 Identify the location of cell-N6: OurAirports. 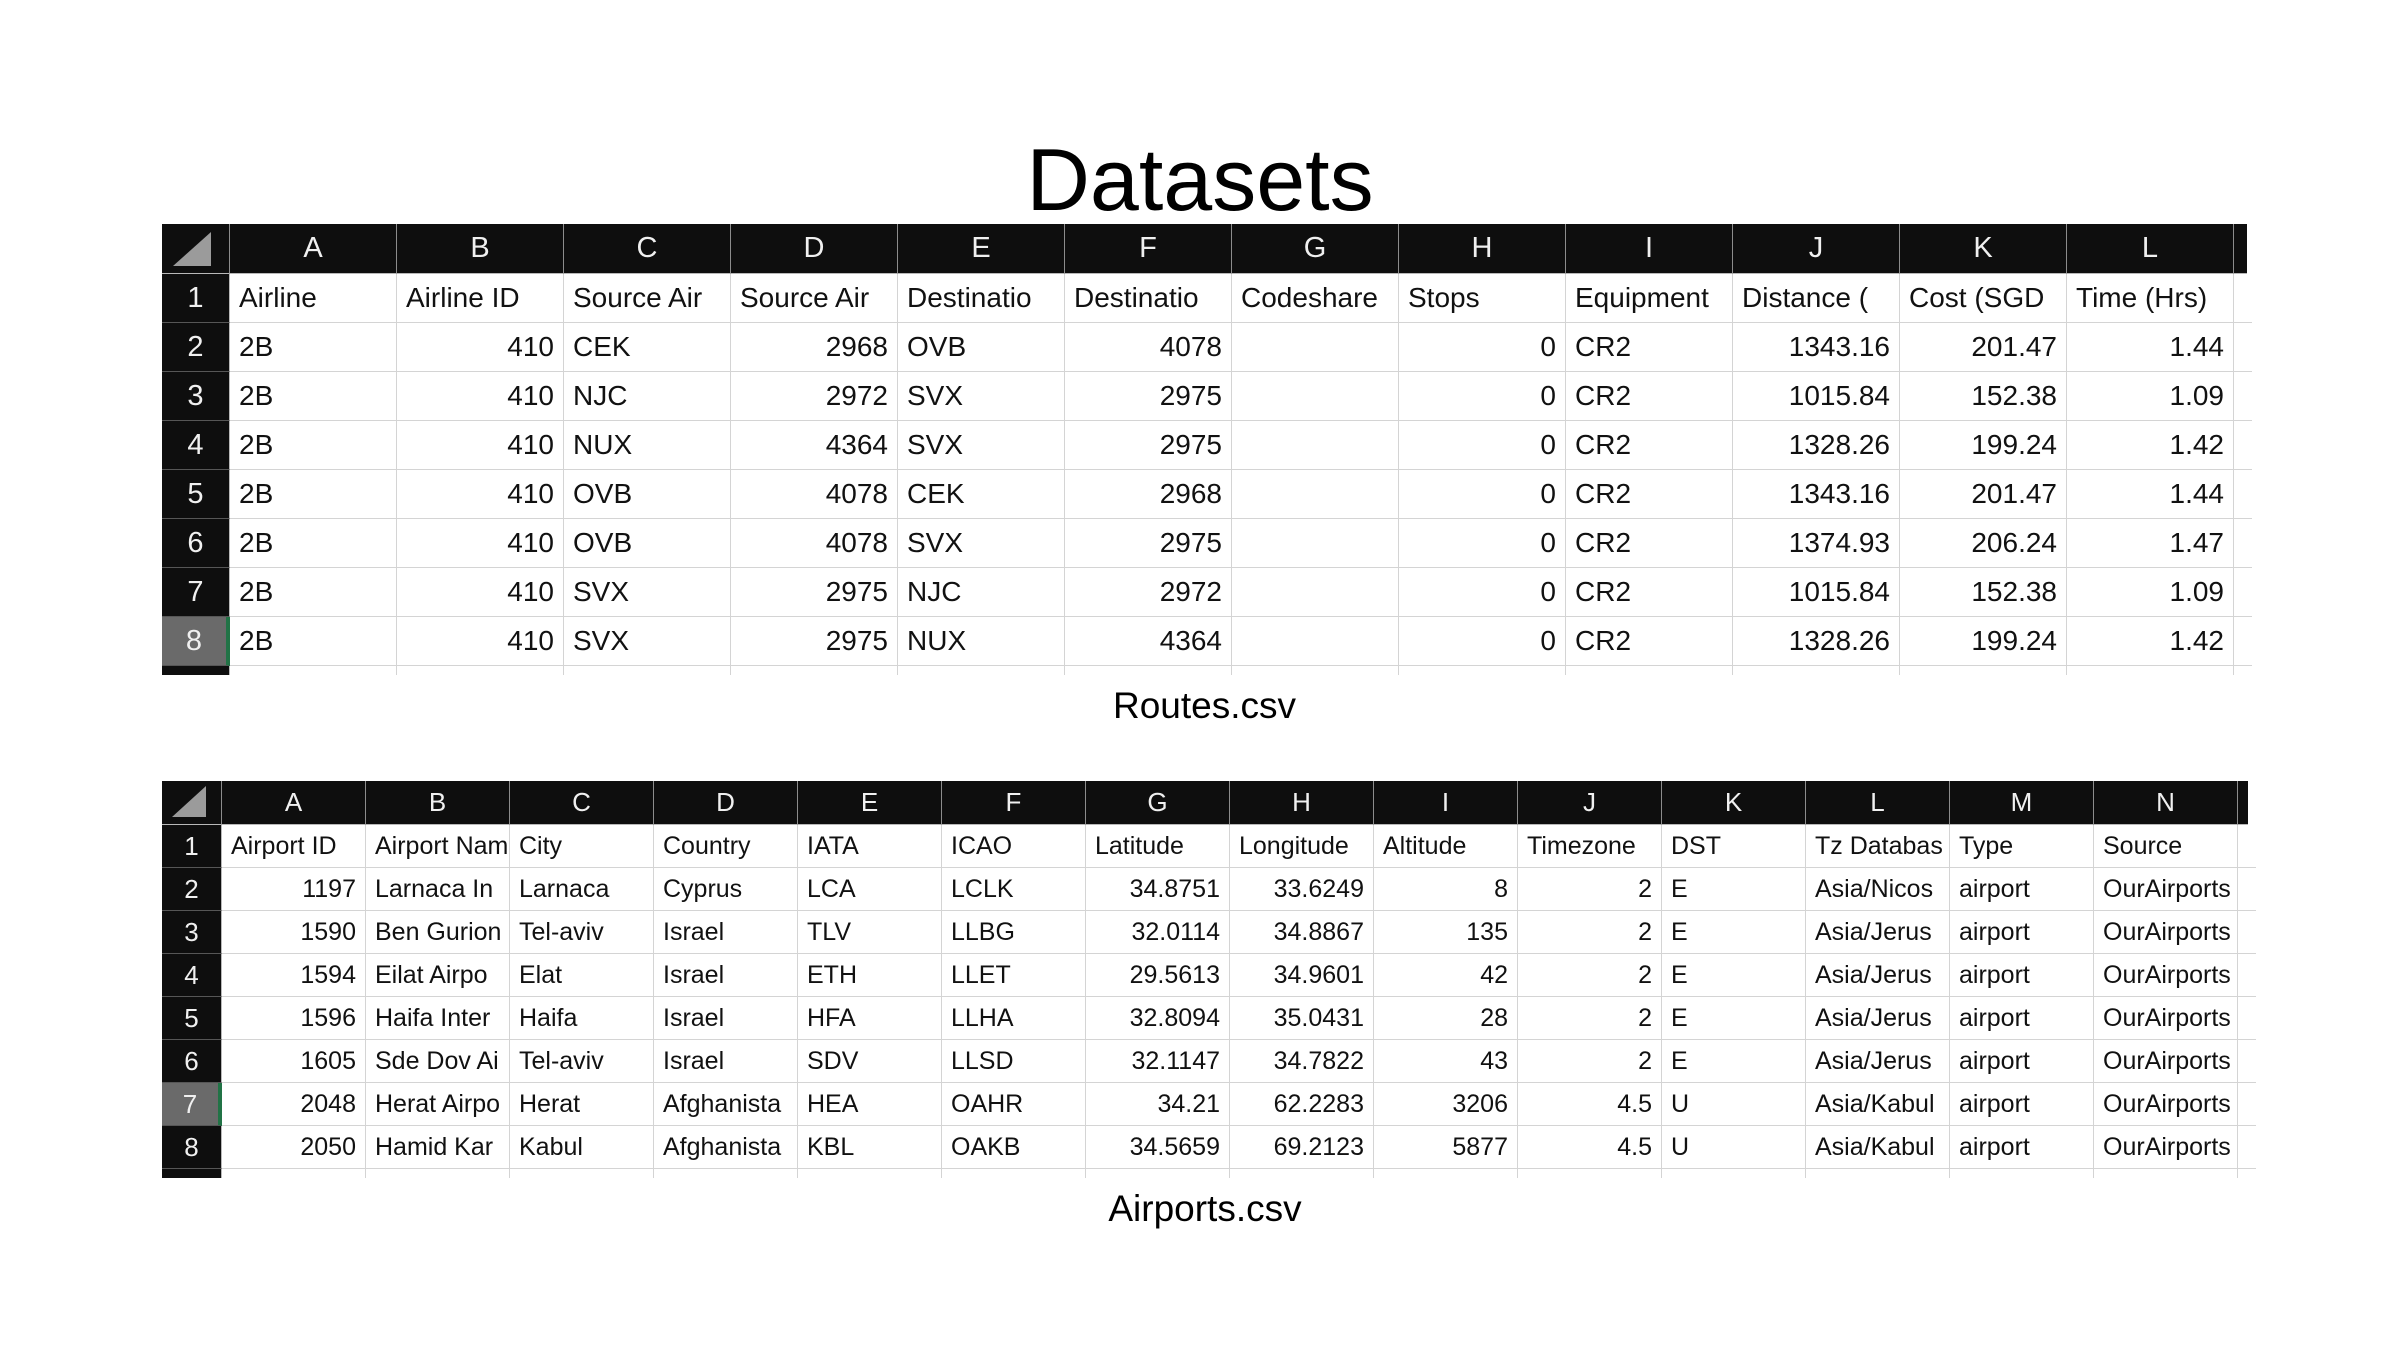
(2166, 1061).